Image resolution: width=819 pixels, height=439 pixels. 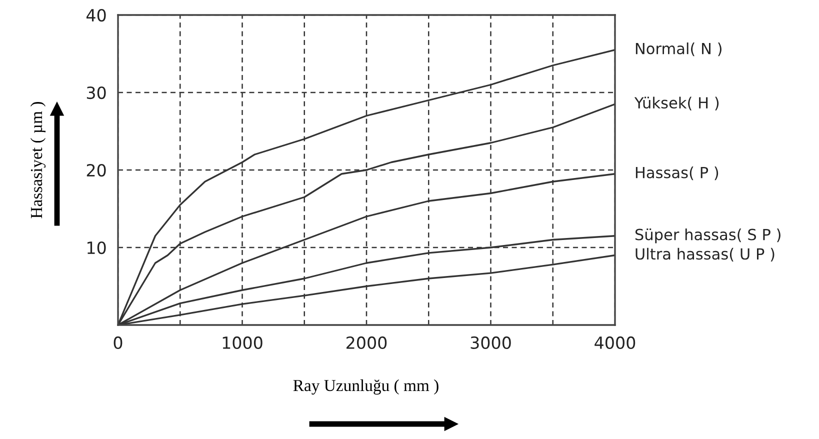 What do you see at coordinates (118, 343) in the screenshot?
I see `x-tick-label: 0` at bounding box center [118, 343].